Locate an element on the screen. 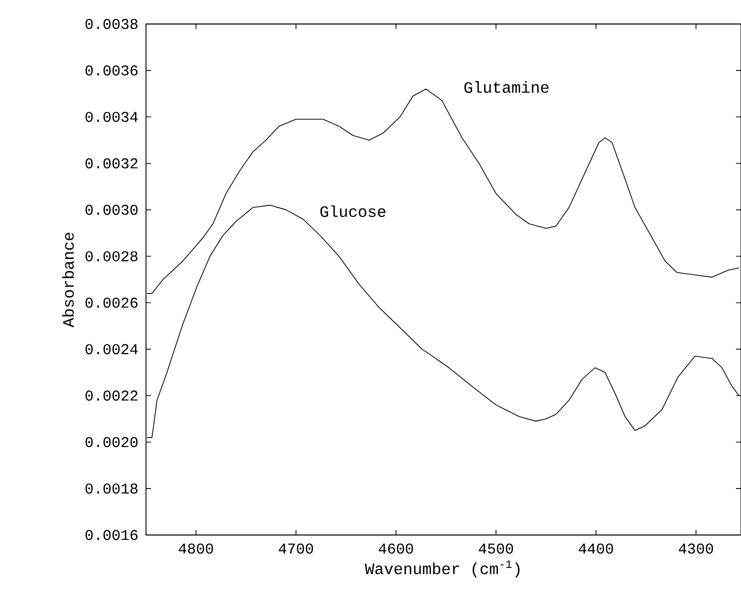 Image resolution: width=741 pixels, height=614 pixels. x-tick-label: 4600 is located at coordinates (396, 549).